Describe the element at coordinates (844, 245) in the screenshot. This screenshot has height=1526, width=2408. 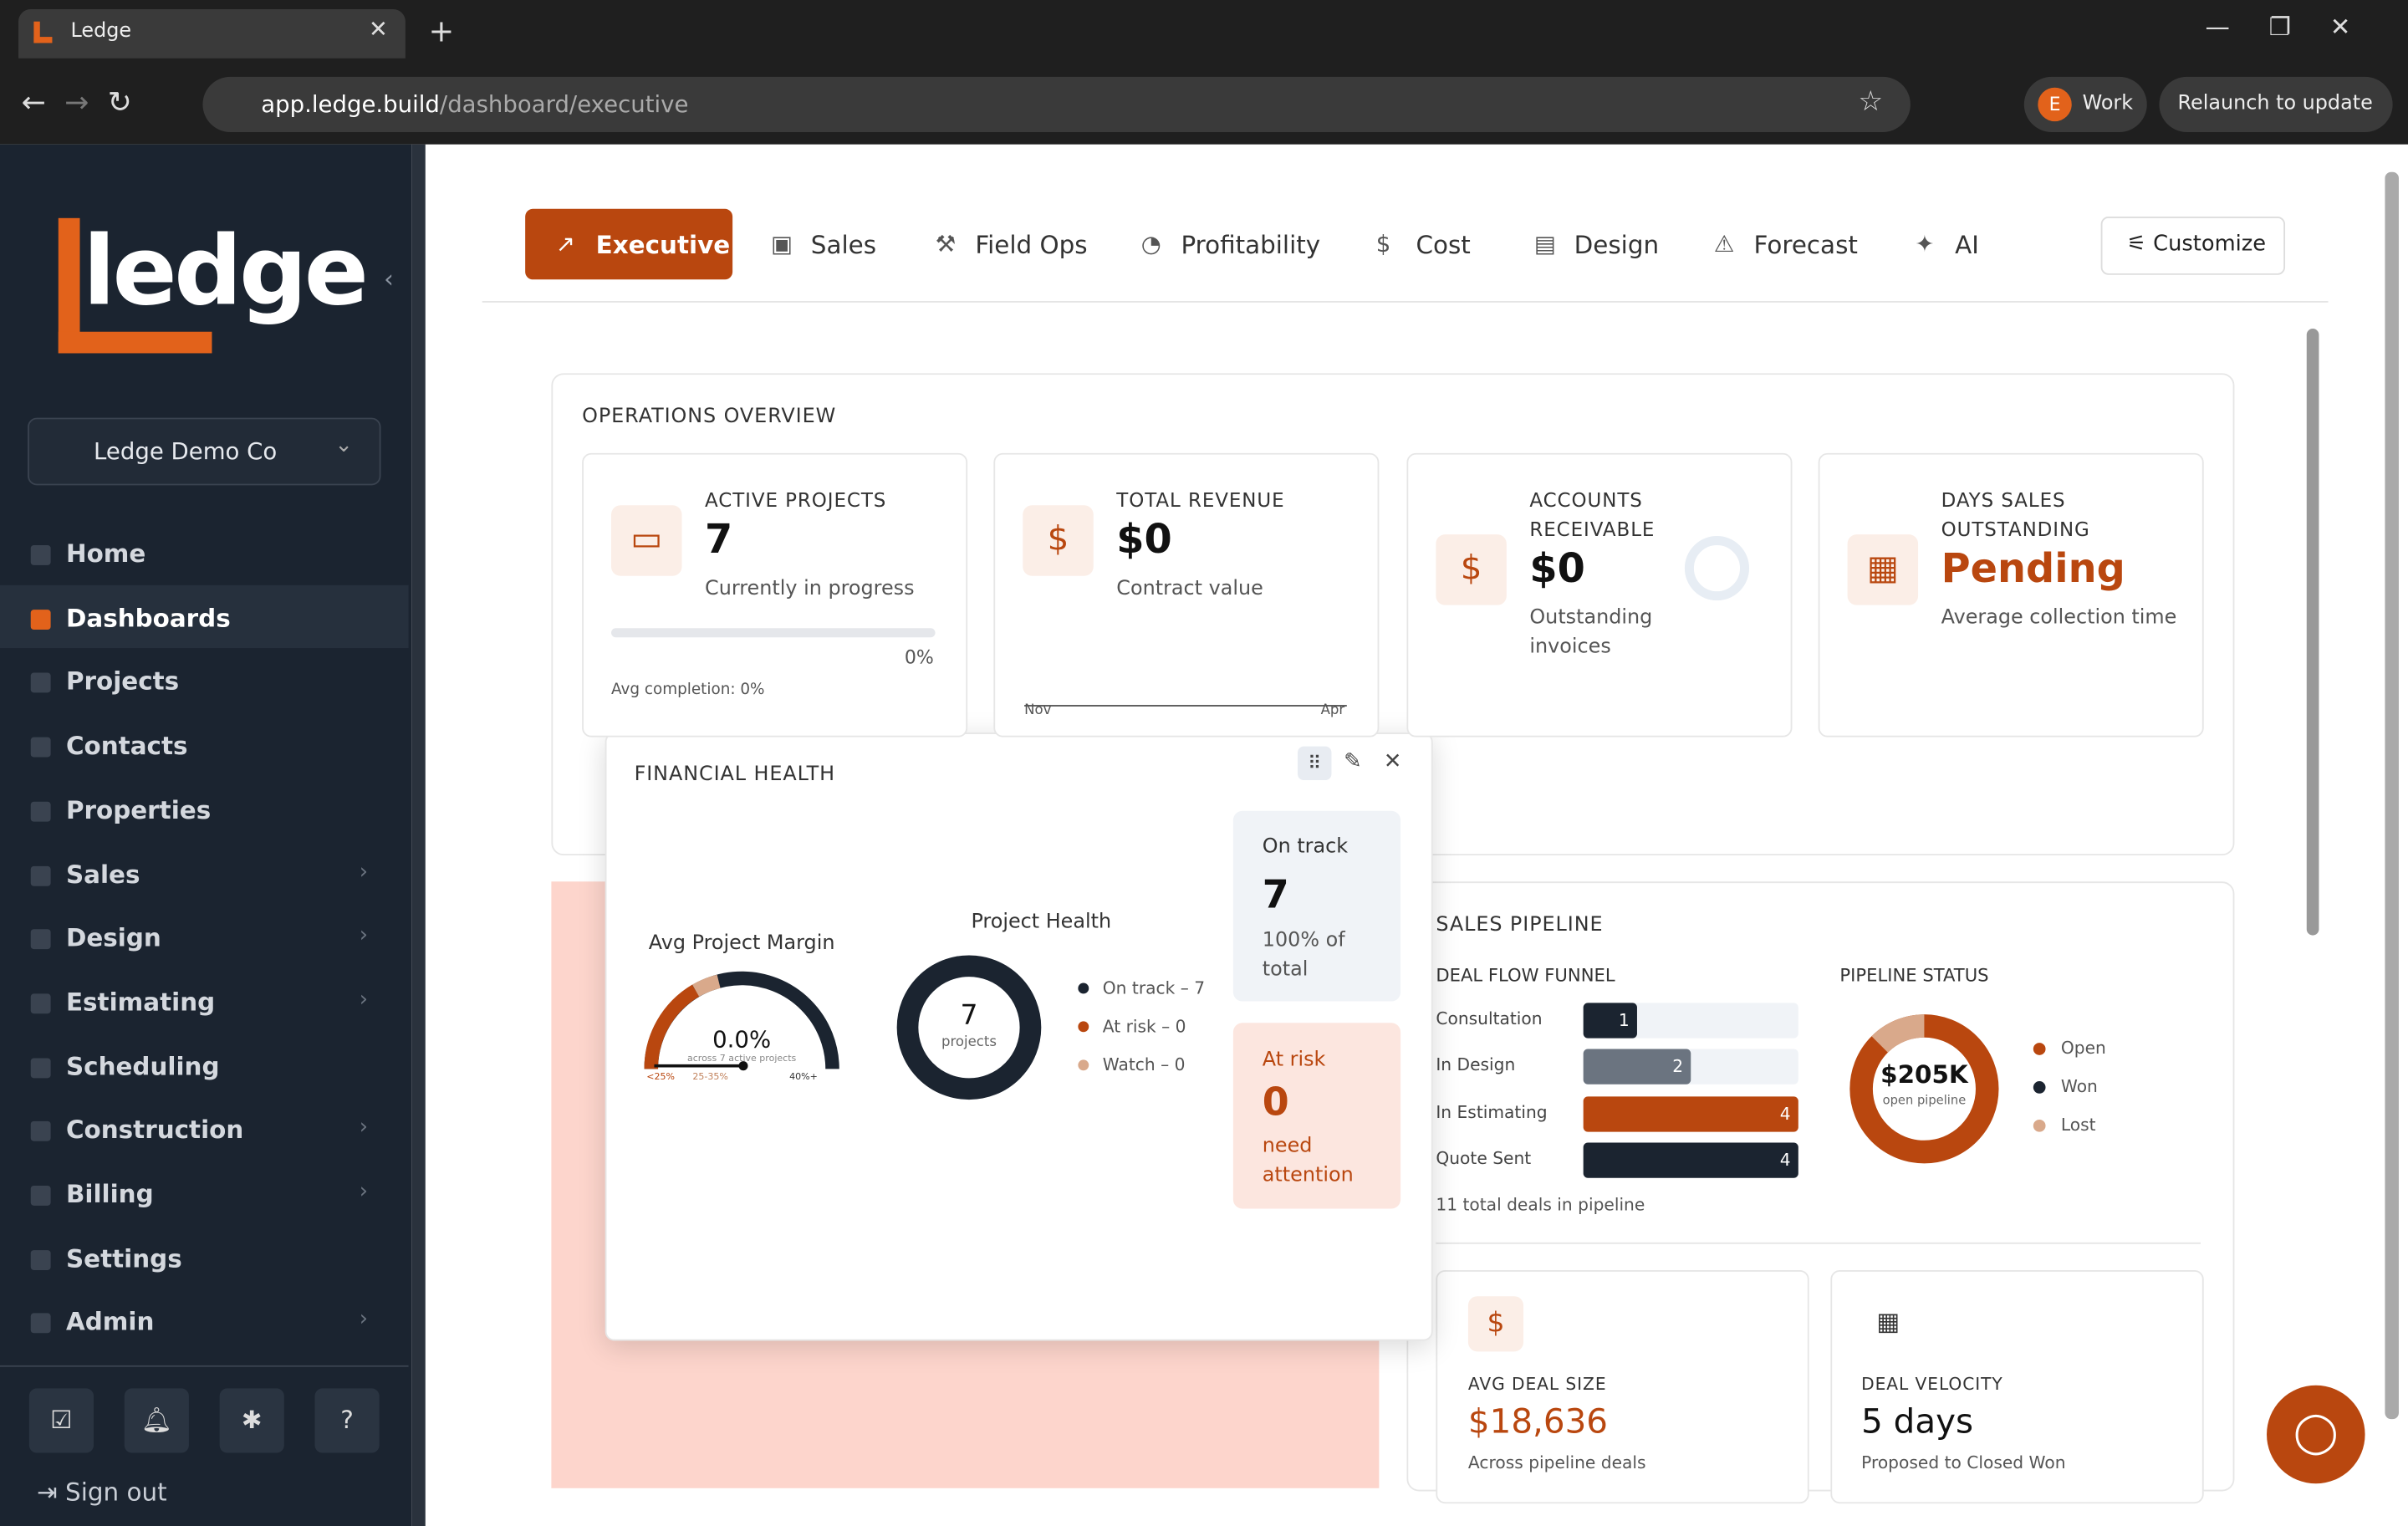
I see `tab: Sales` at that location.